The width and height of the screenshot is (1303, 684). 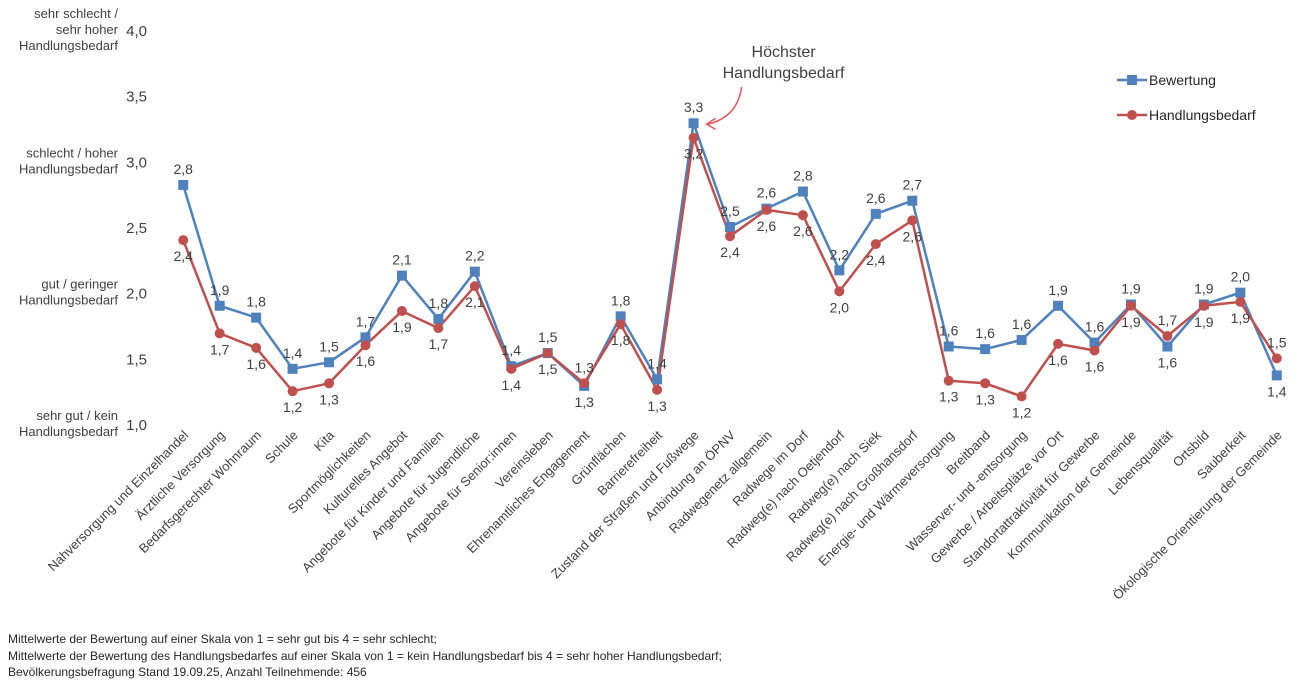 What do you see at coordinates (996, 496) in the screenshot?
I see `x-tick-label: Gewerbe / Arbeitsplätze vor Ort` at bounding box center [996, 496].